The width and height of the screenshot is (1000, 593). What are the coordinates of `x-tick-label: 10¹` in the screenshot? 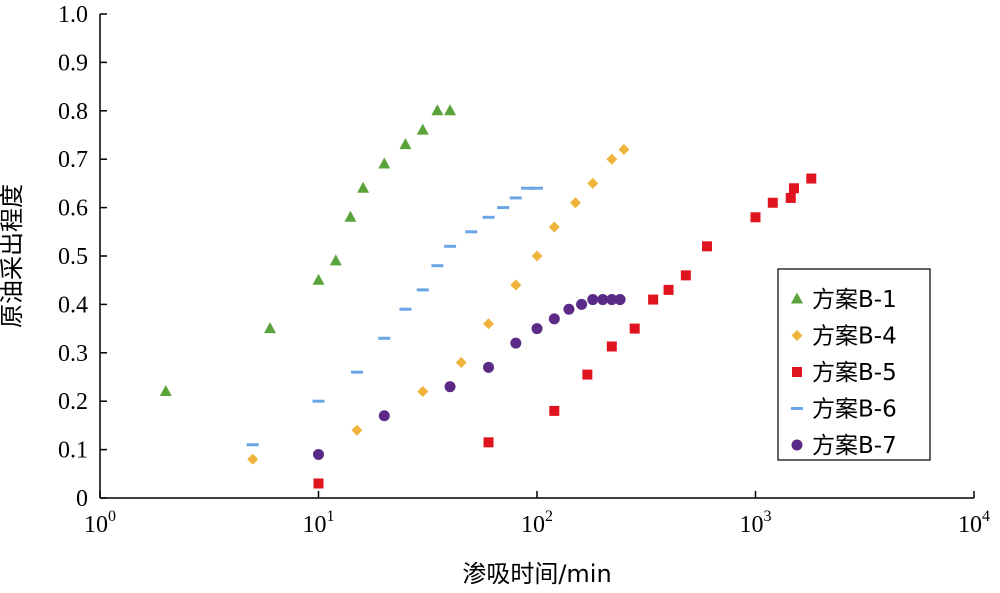 It's located at (319, 523).